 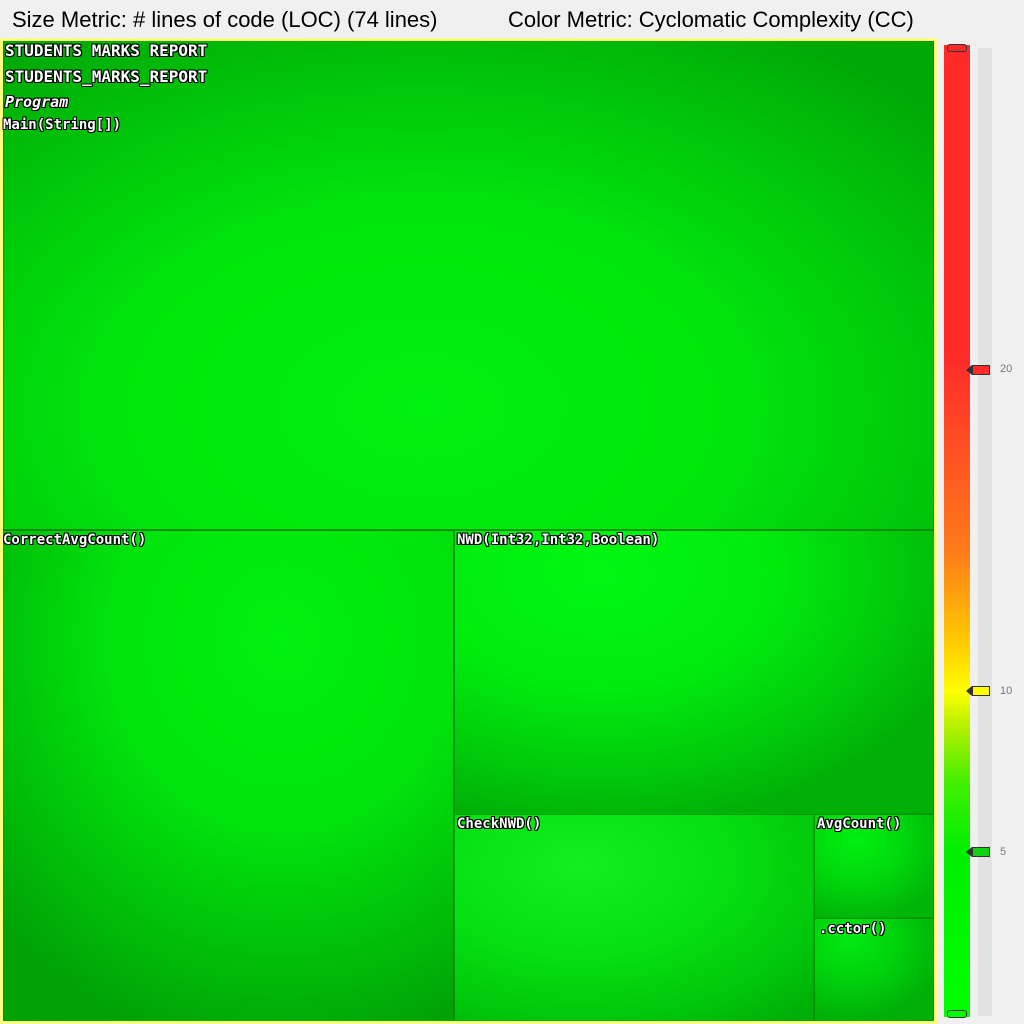 I want to click on color-metric-label: Color Metric: Cyclomatic Complexity (CC), so click(x=711, y=19).